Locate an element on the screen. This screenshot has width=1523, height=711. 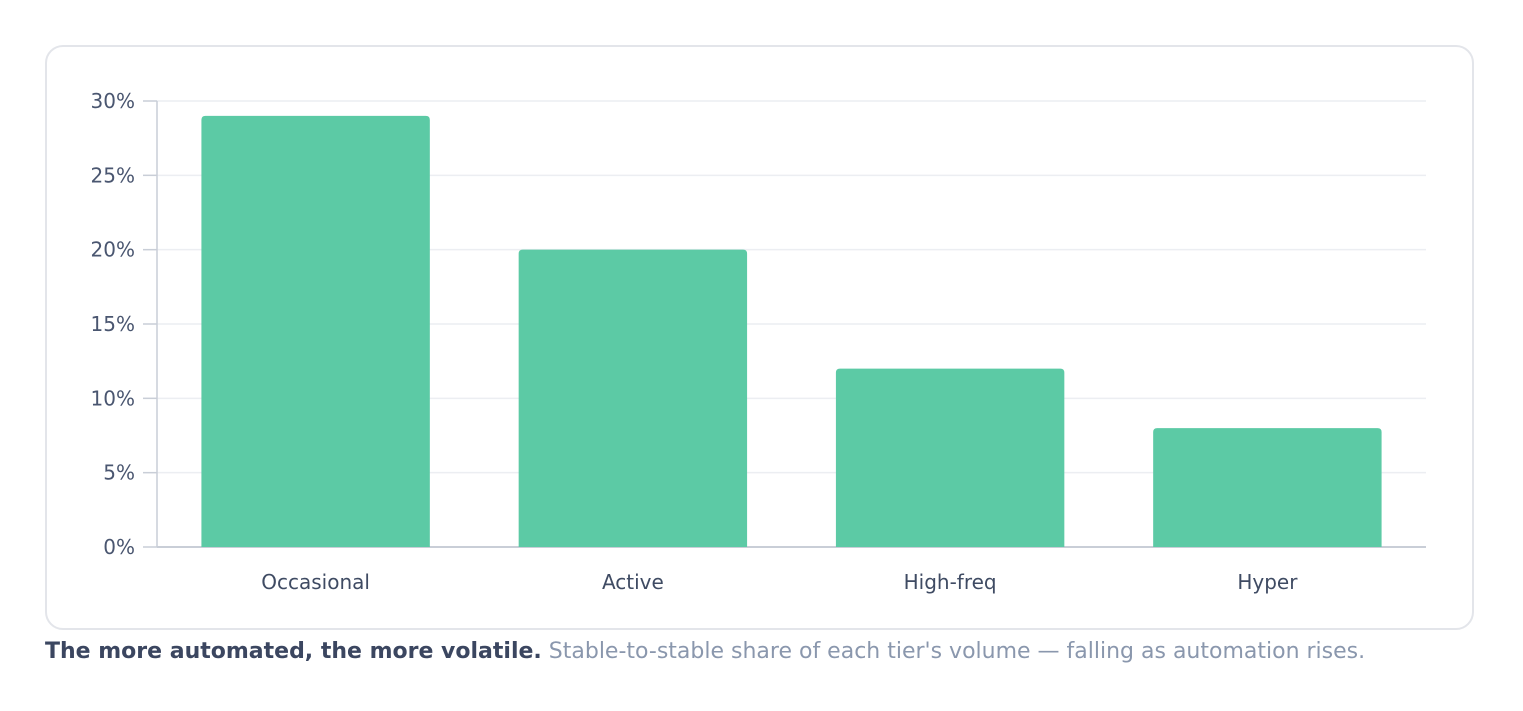
y-tick-labels: 0% 5% 10% 15% 20% 25% 30% is located at coordinates (113, 324).